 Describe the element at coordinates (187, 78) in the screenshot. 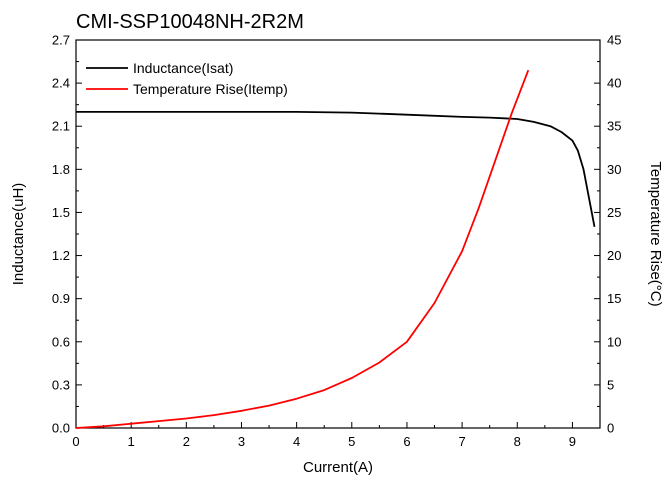

I see `legend: Inductance(Isat) Temperature Rise(Itemp)` at that location.